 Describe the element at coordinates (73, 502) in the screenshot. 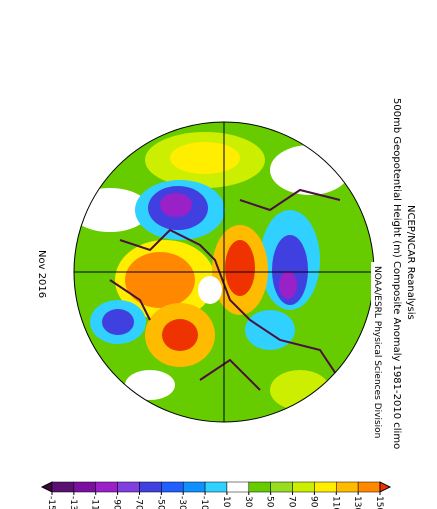

I see `colorbar-label: -130` at that location.